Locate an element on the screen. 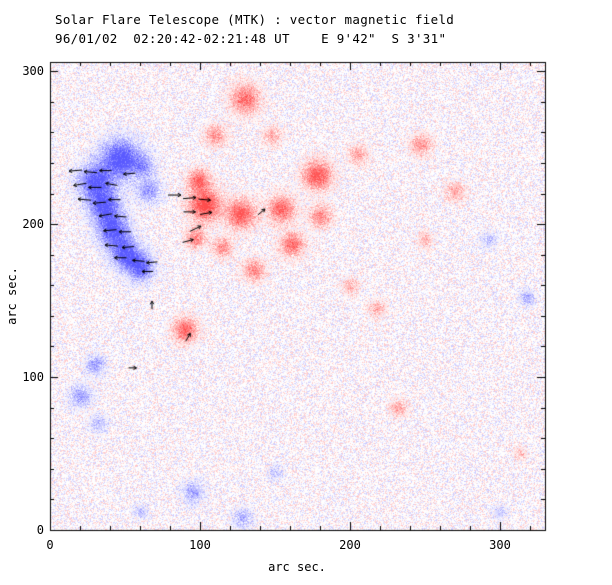  y-tick-label: 0 is located at coordinates (40, 530).